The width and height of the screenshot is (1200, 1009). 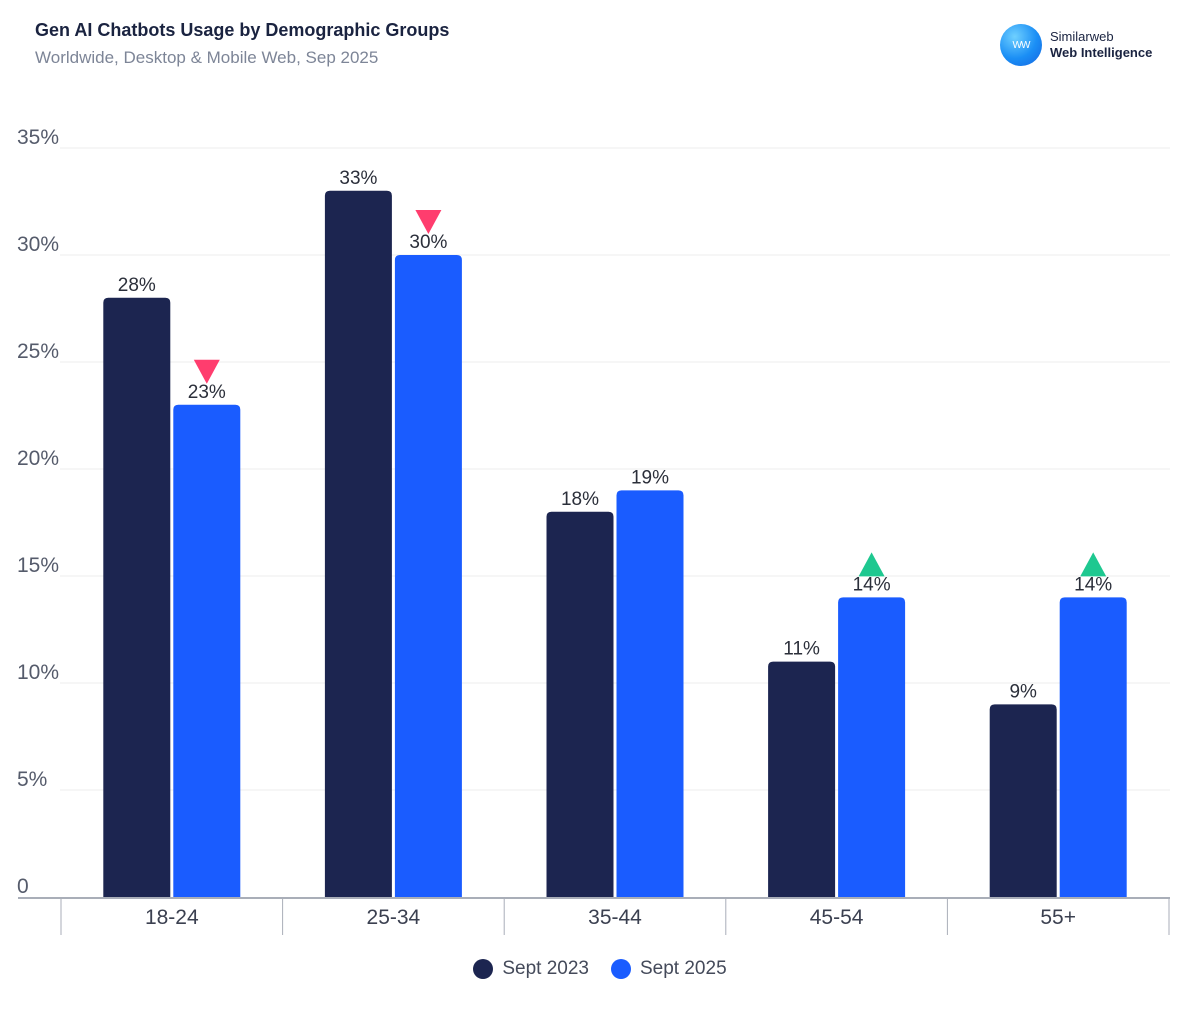 I want to click on legend-label-2023: Sept 2023, so click(x=545, y=968).